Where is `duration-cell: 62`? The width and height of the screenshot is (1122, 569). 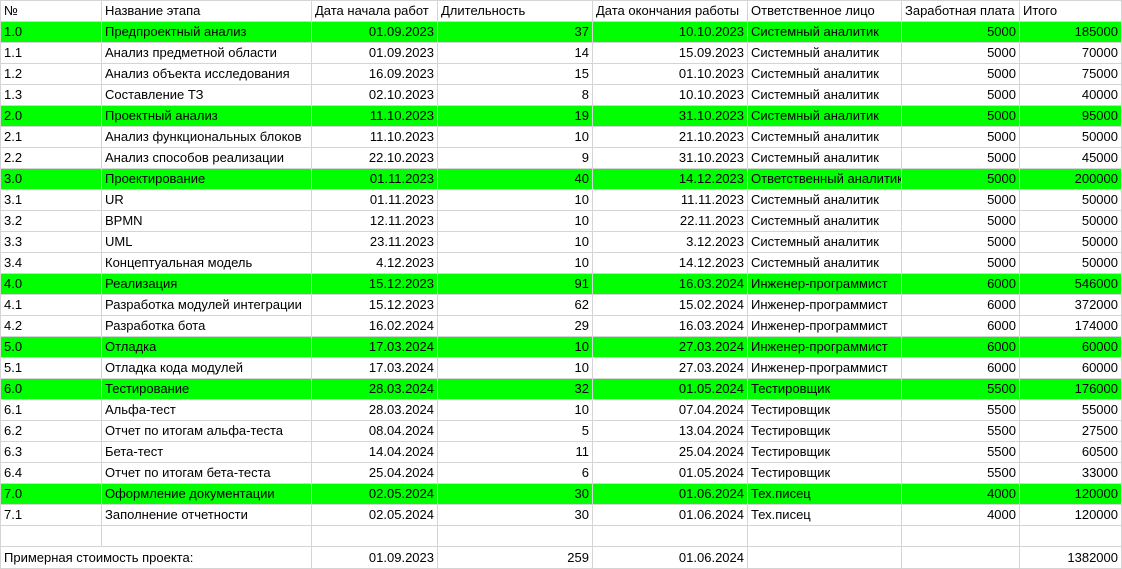
duration-cell: 62 is located at coordinates (515, 305).